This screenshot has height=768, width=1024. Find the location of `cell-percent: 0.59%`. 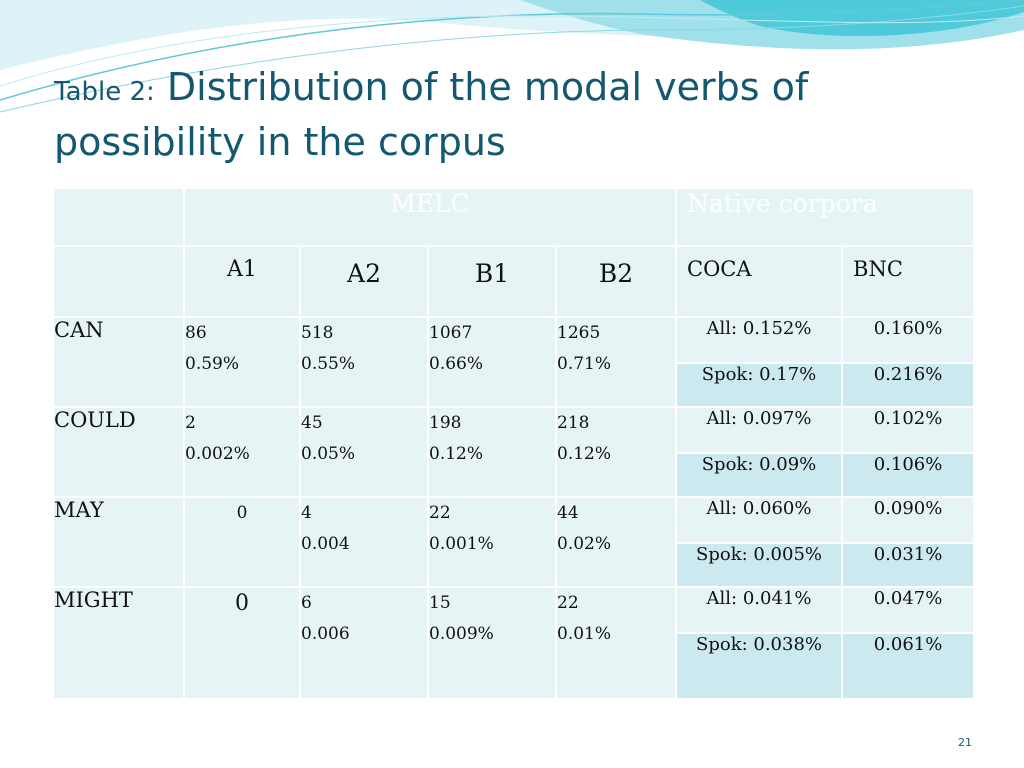

cell-percent: 0.59% is located at coordinates (212, 364).